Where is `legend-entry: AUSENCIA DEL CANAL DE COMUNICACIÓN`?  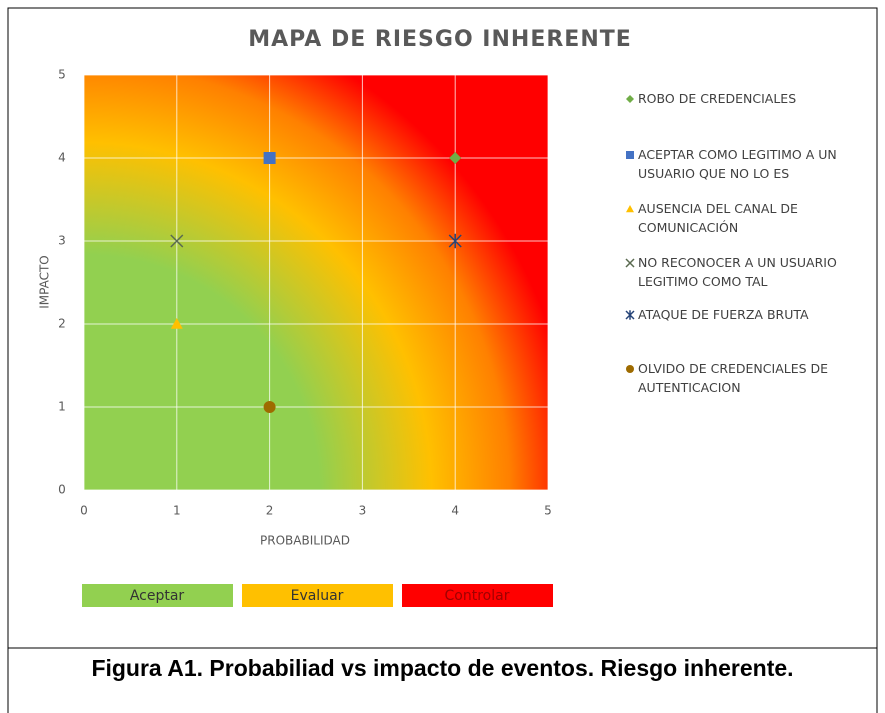 legend-entry: AUSENCIA DEL CANAL DE COMUNICACIÓN is located at coordinates (718, 218).